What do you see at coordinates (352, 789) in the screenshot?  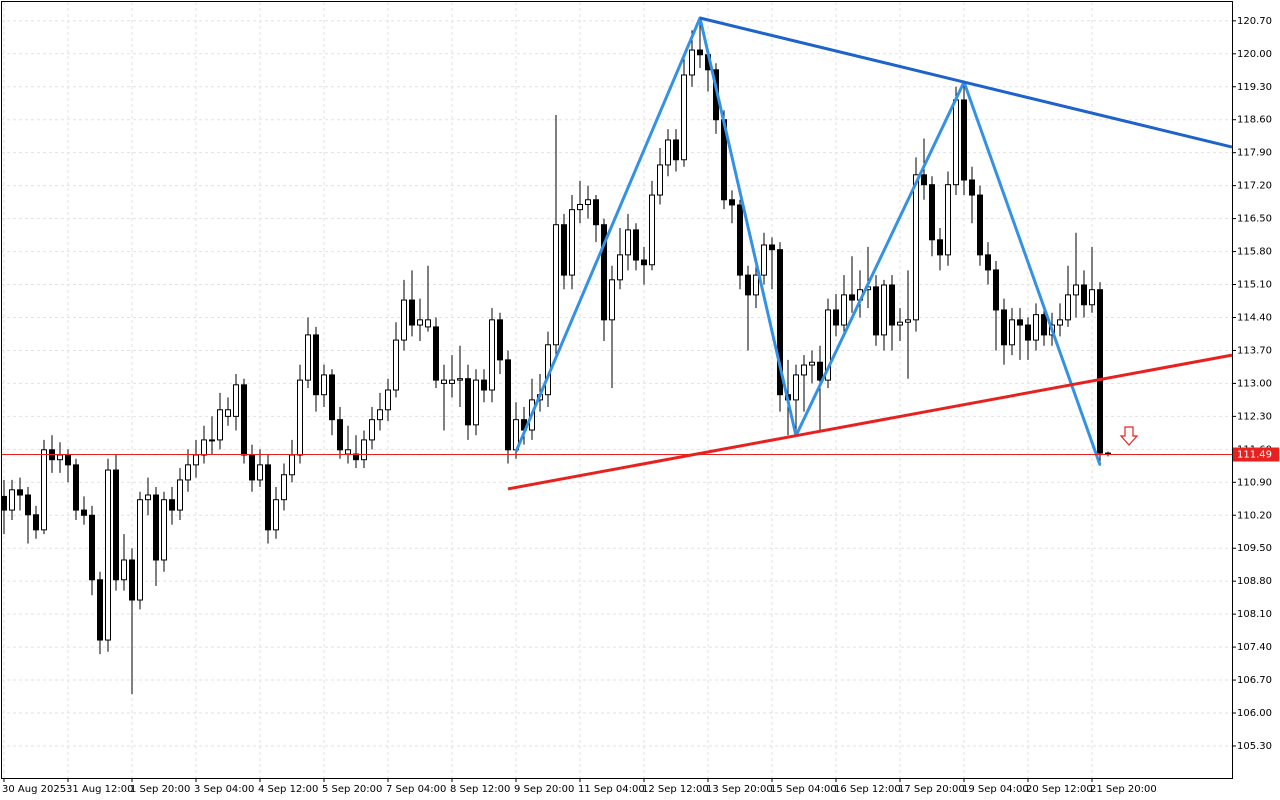 I see `x-tick-label: 5 Sep 20:00` at bounding box center [352, 789].